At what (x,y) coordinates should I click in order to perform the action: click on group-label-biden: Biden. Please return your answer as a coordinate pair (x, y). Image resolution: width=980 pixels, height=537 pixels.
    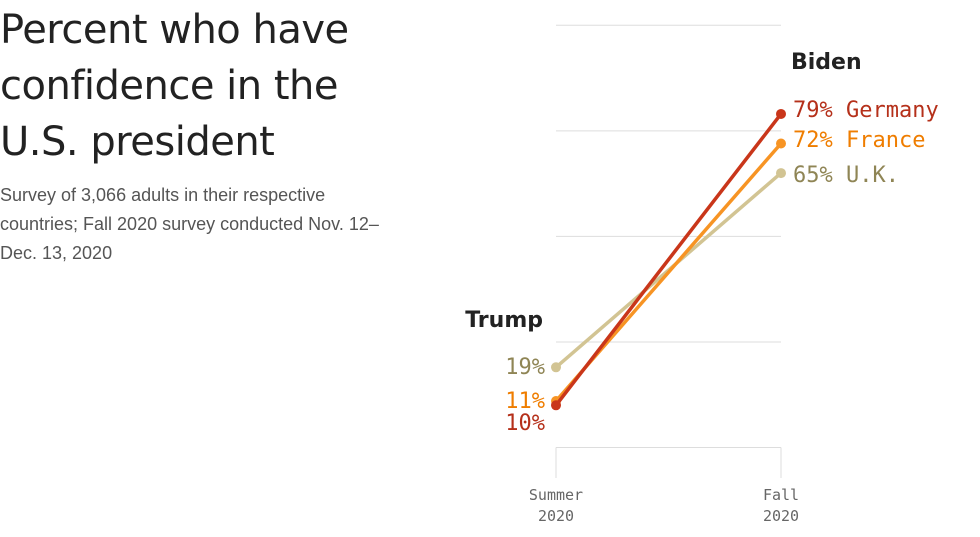
    Looking at the image, I should click on (826, 62).